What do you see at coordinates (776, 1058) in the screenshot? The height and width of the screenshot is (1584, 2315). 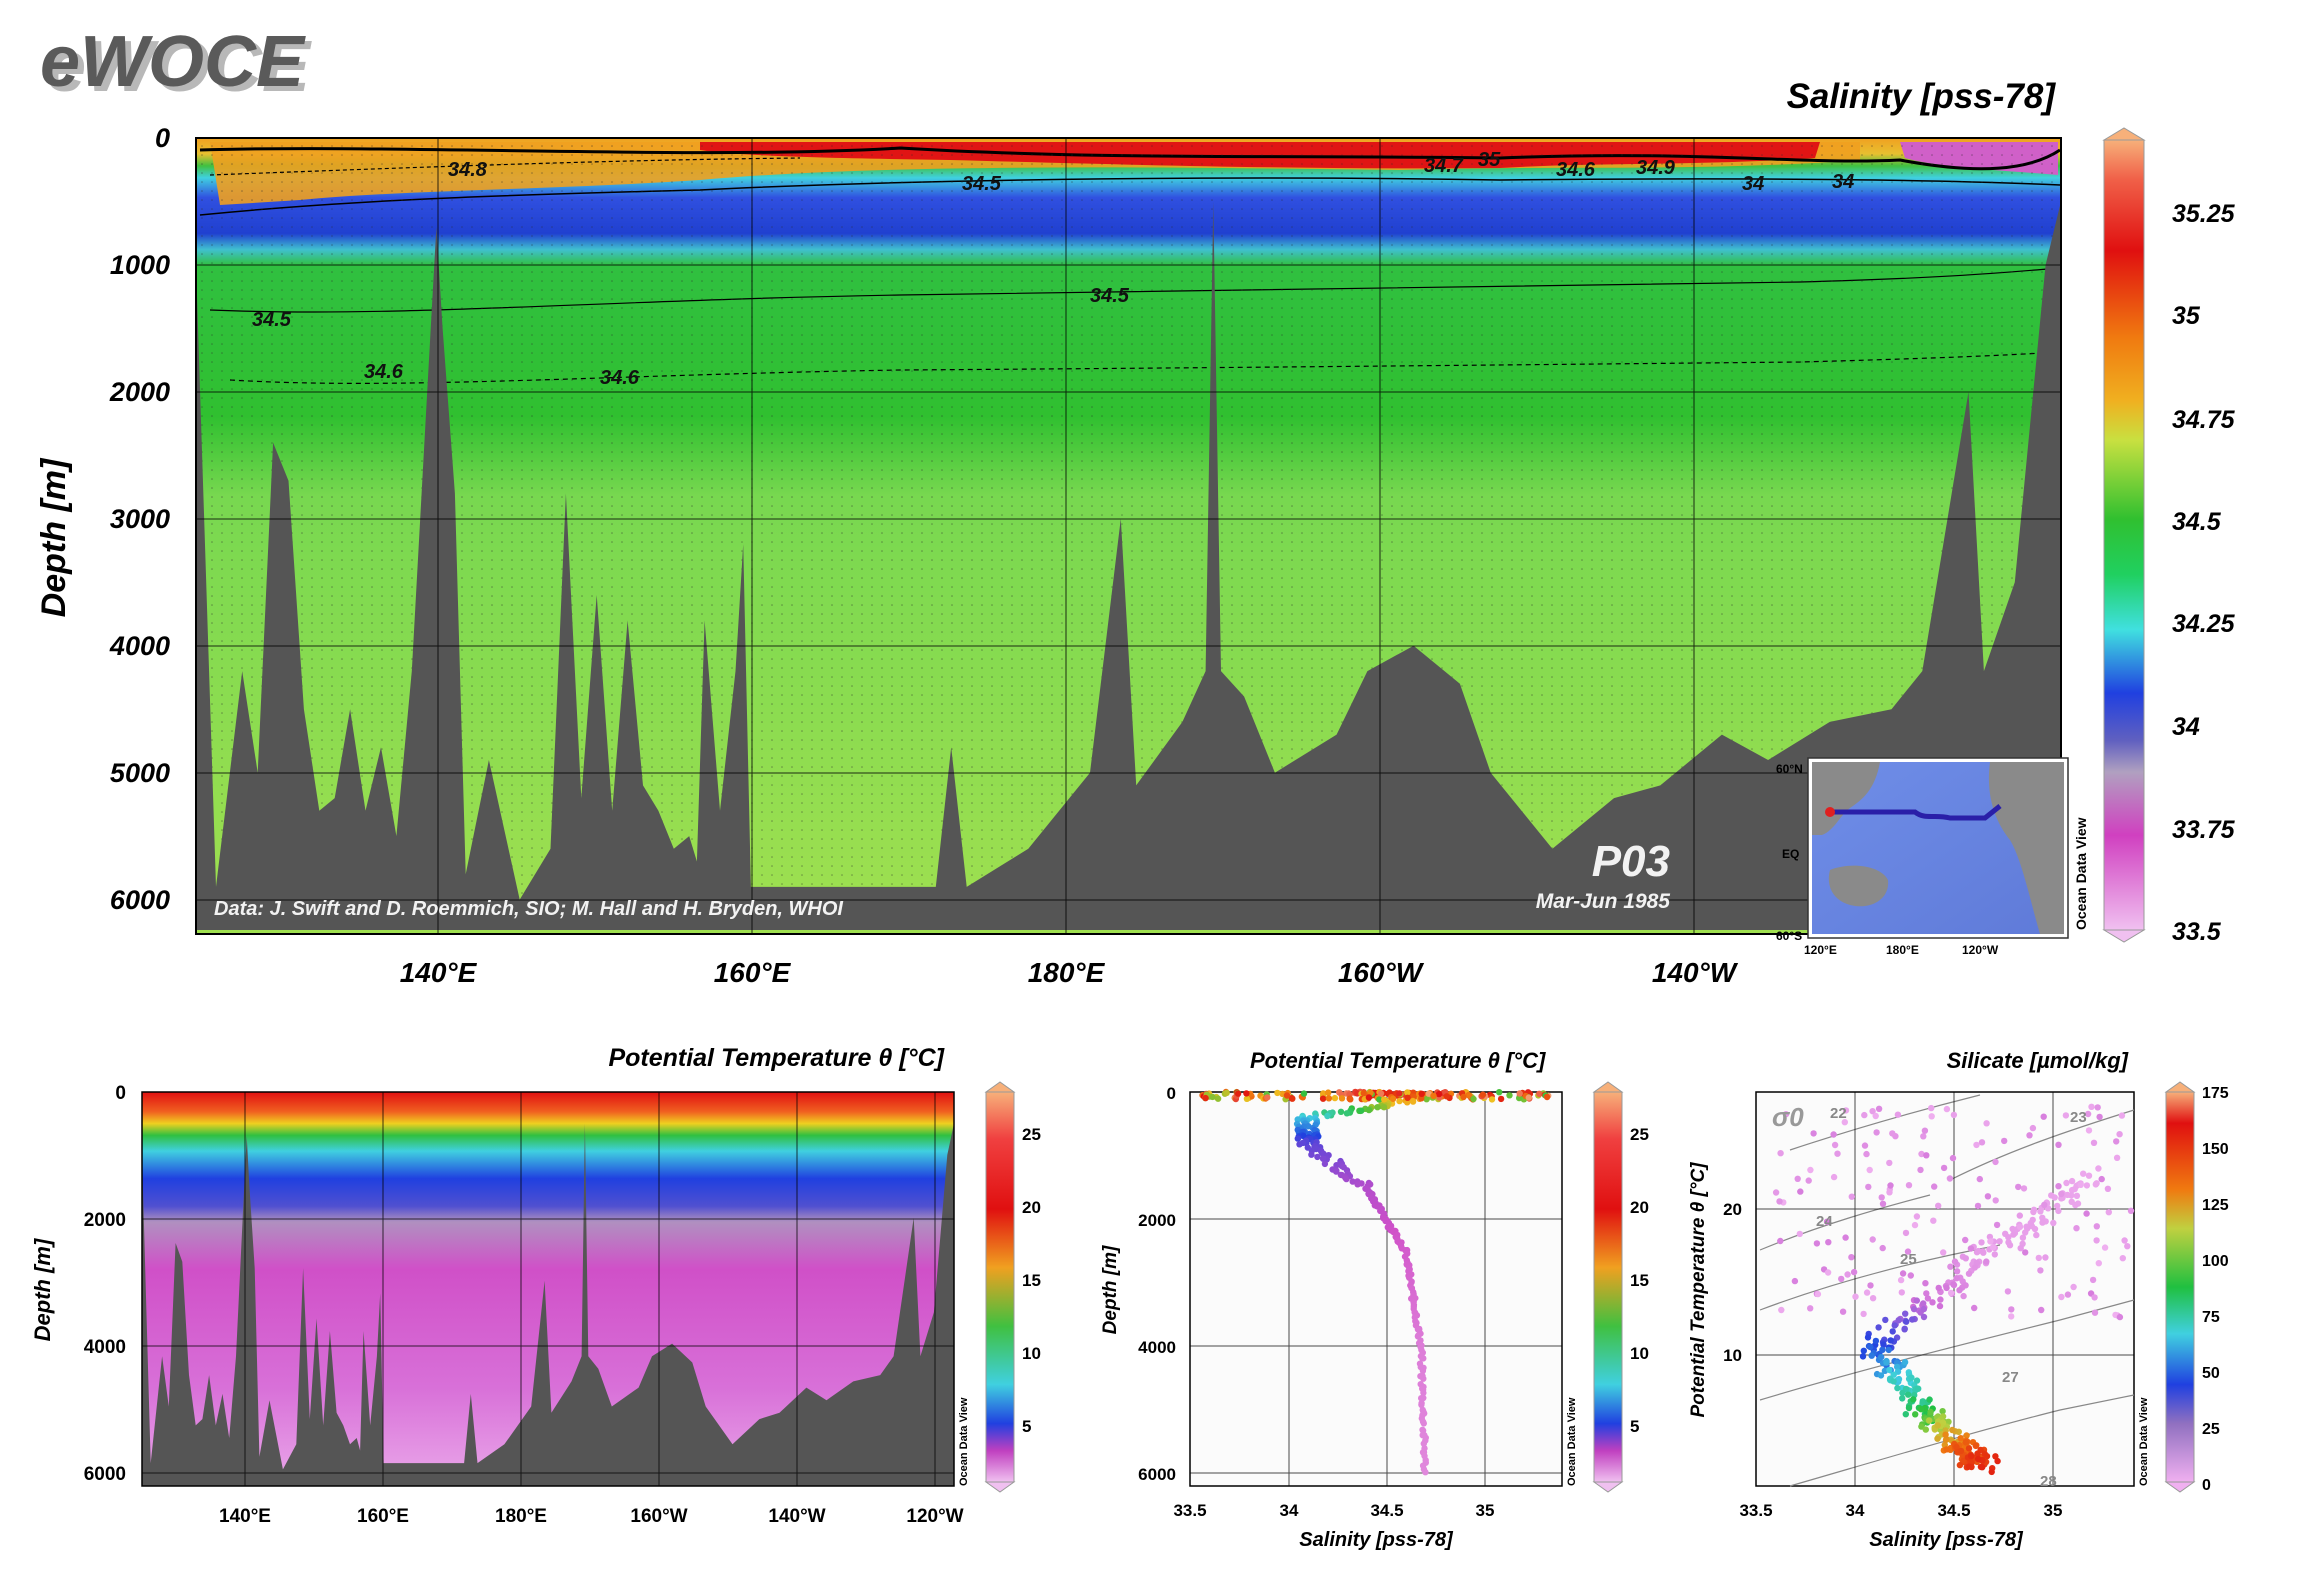 I see `temp-section-title: Potential Temperature θ [°C]` at bounding box center [776, 1058].